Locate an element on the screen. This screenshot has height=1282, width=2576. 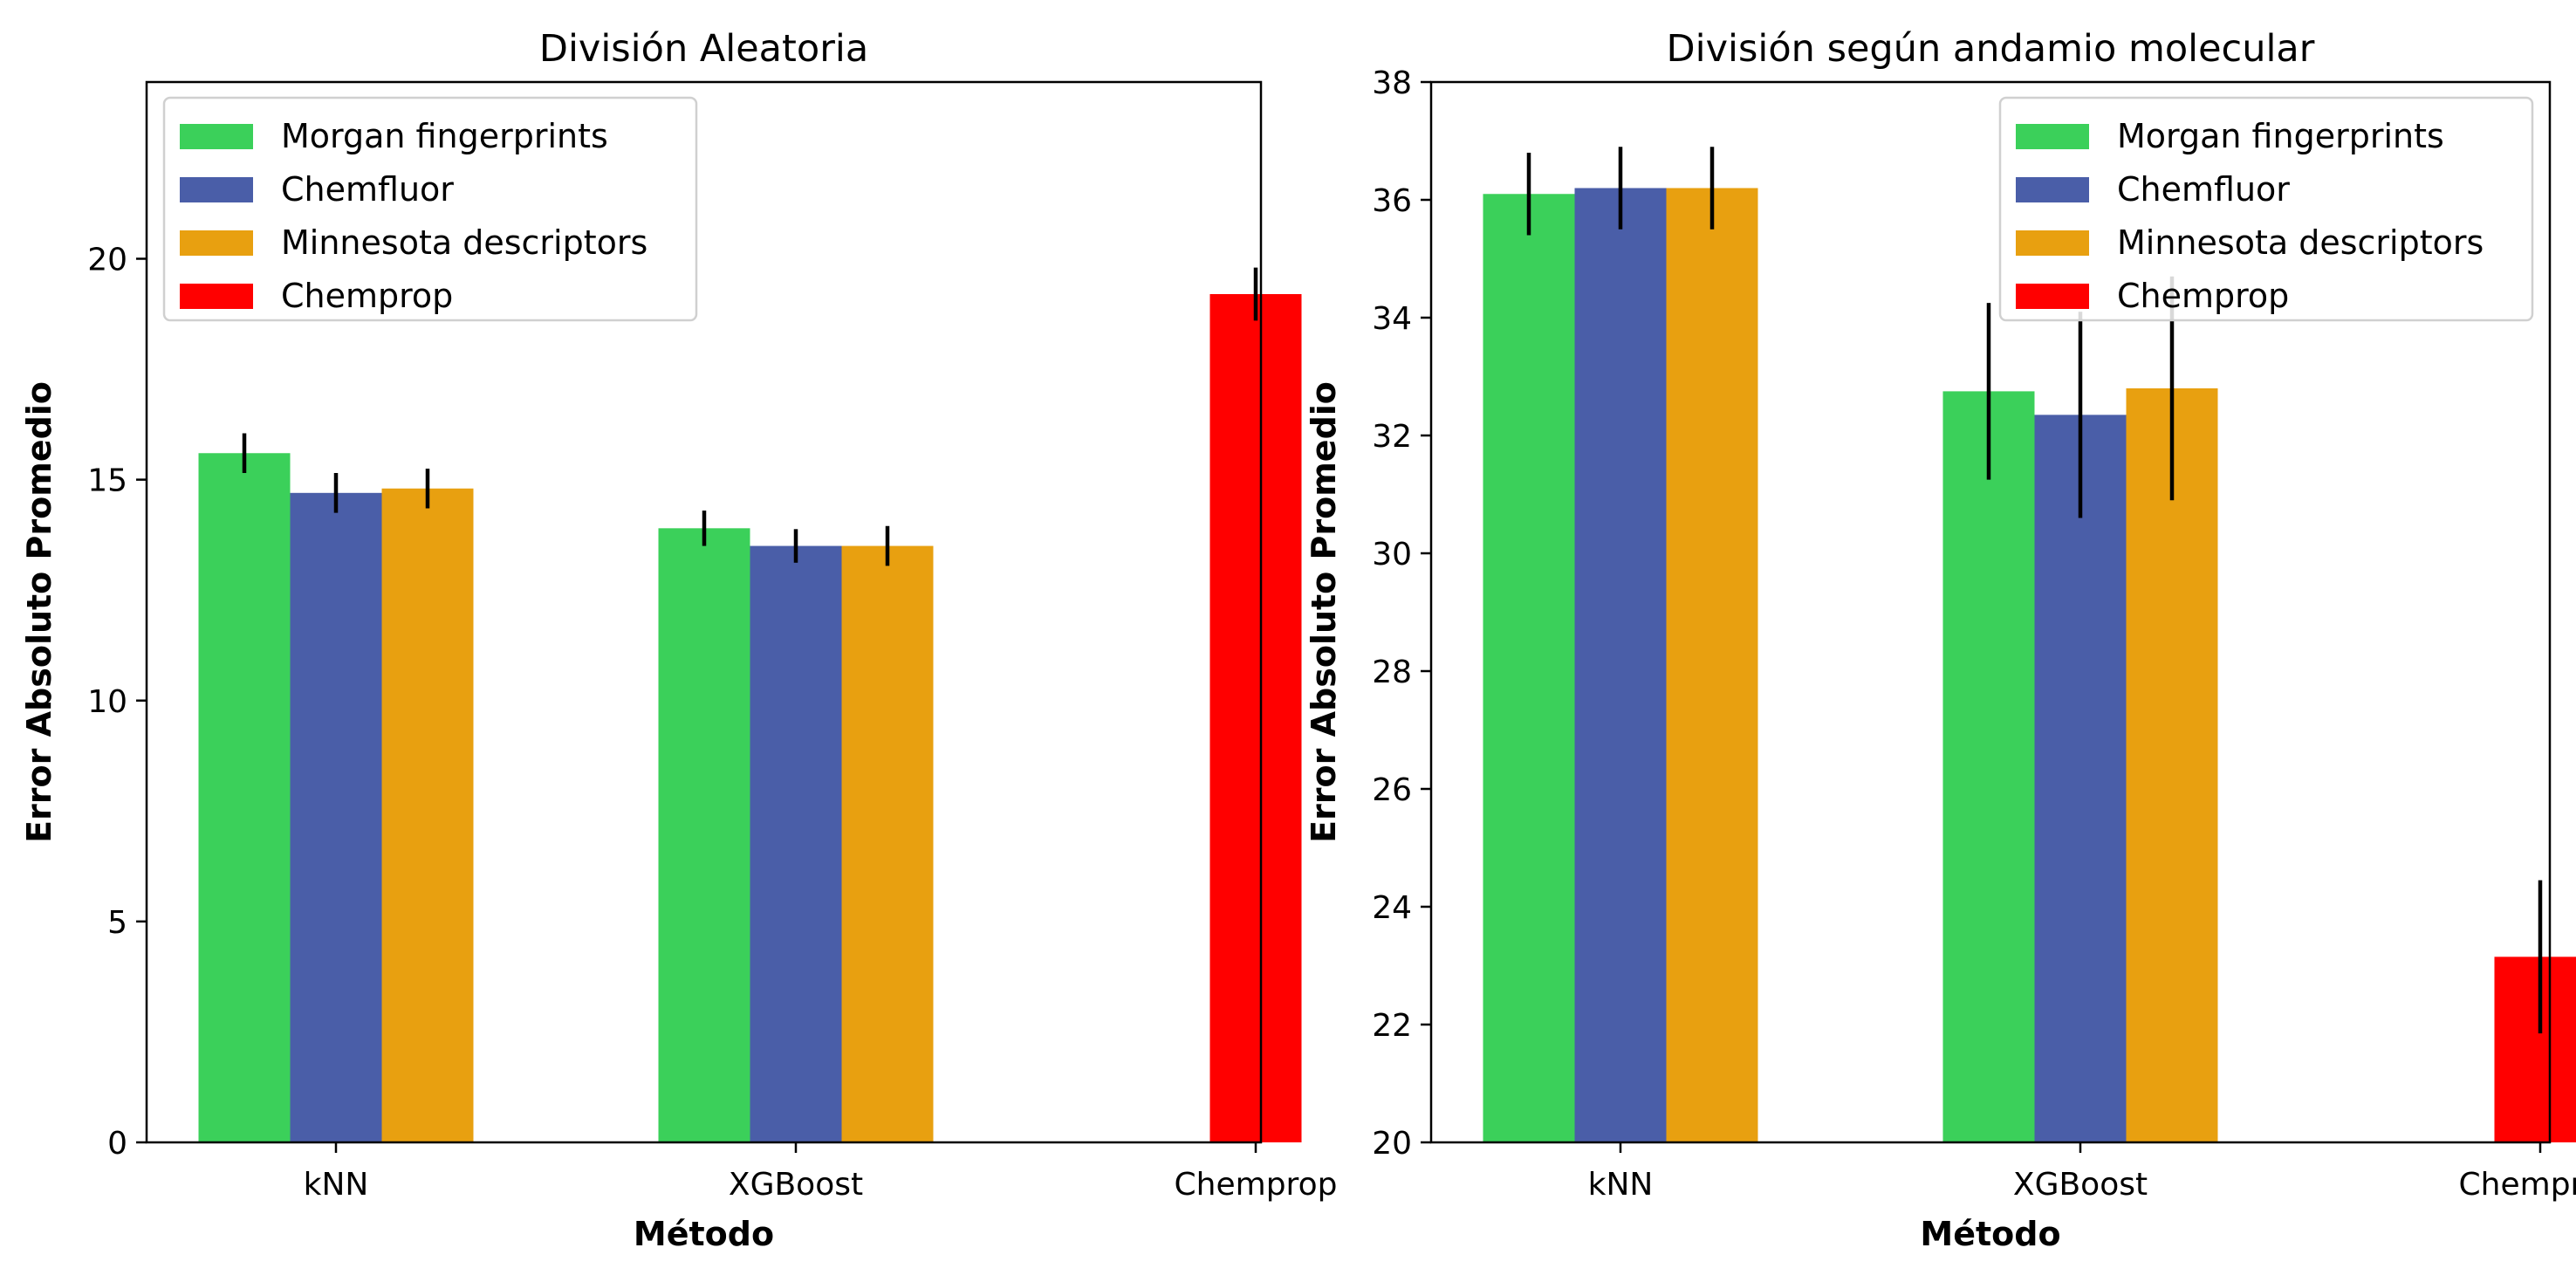
y-tick-label: 32 is located at coordinates (1392, 437).